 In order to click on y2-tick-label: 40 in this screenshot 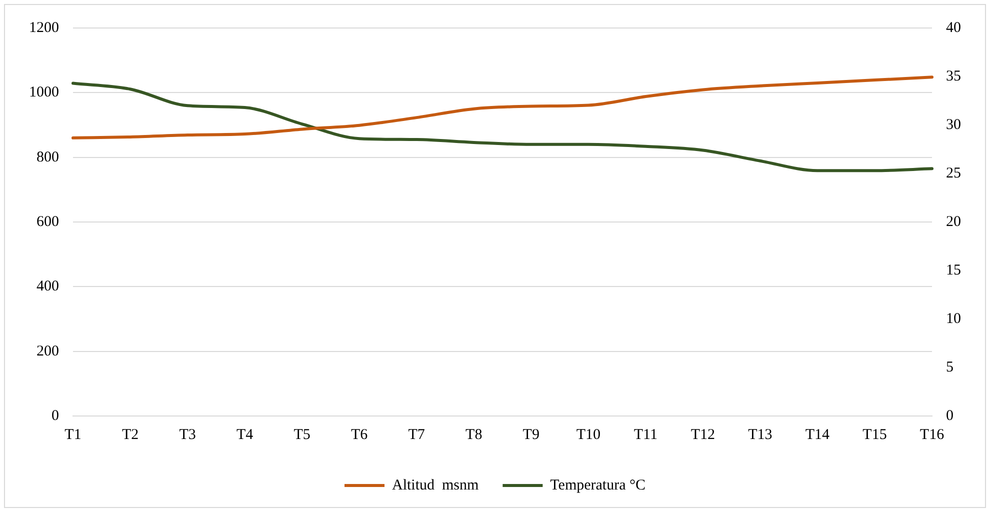, I will do `click(953, 28)`.